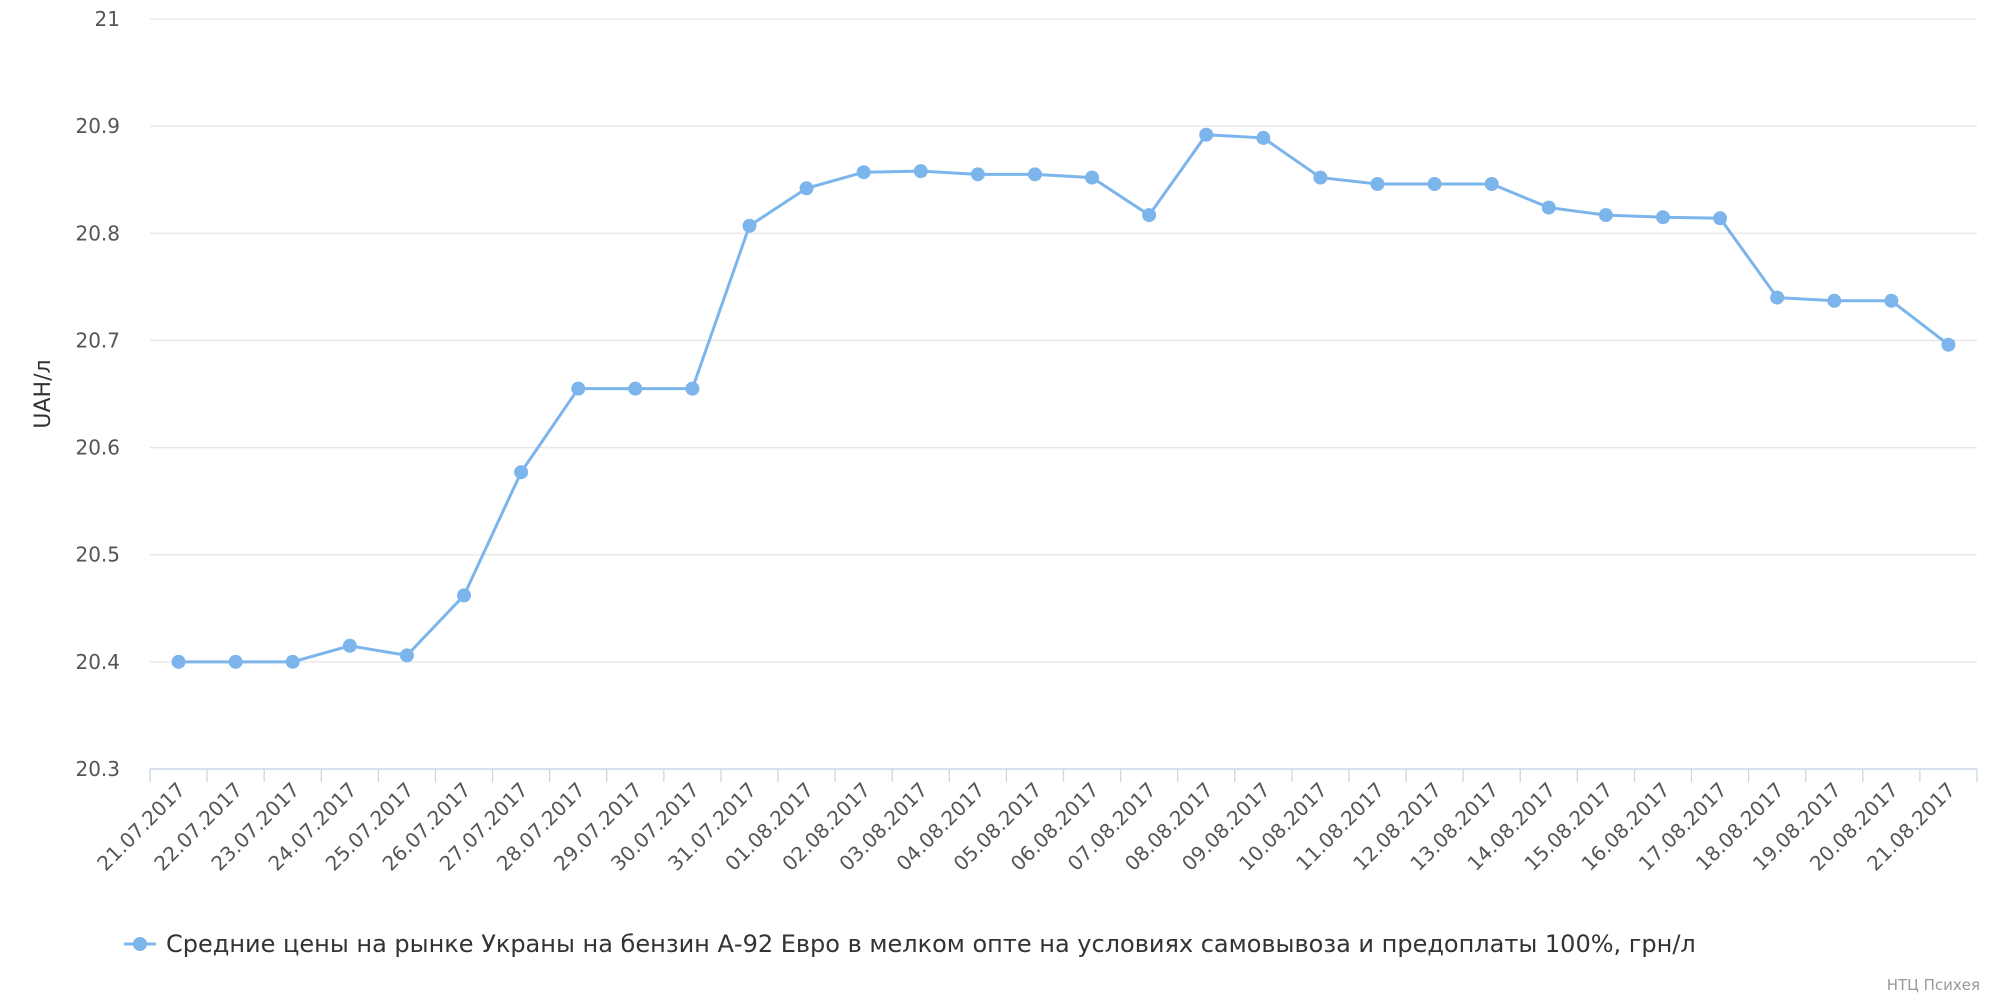 The width and height of the screenshot is (2000, 1000). I want to click on credit: НТЦ Психея, so click(1933, 985).